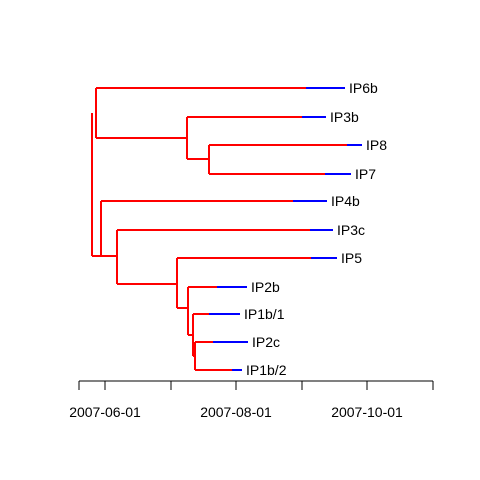 This screenshot has width=480, height=480. I want to click on tip-label: IP6b, so click(363, 88).